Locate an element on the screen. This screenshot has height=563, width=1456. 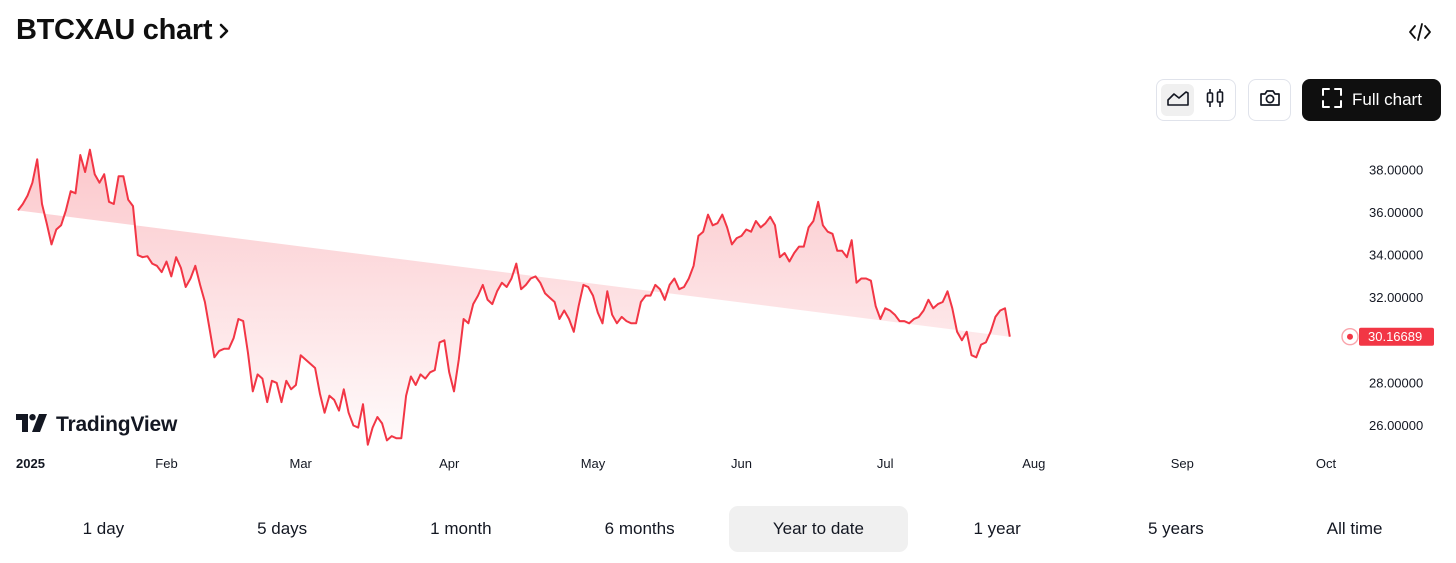
tradingview-wordmark: TradingView is located at coordinates (117, 424).